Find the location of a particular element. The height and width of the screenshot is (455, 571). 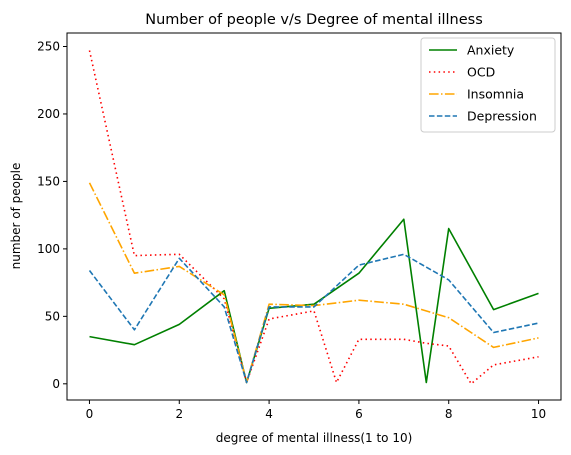

x-tick-label: 10 is located at coordinates (538, 414).